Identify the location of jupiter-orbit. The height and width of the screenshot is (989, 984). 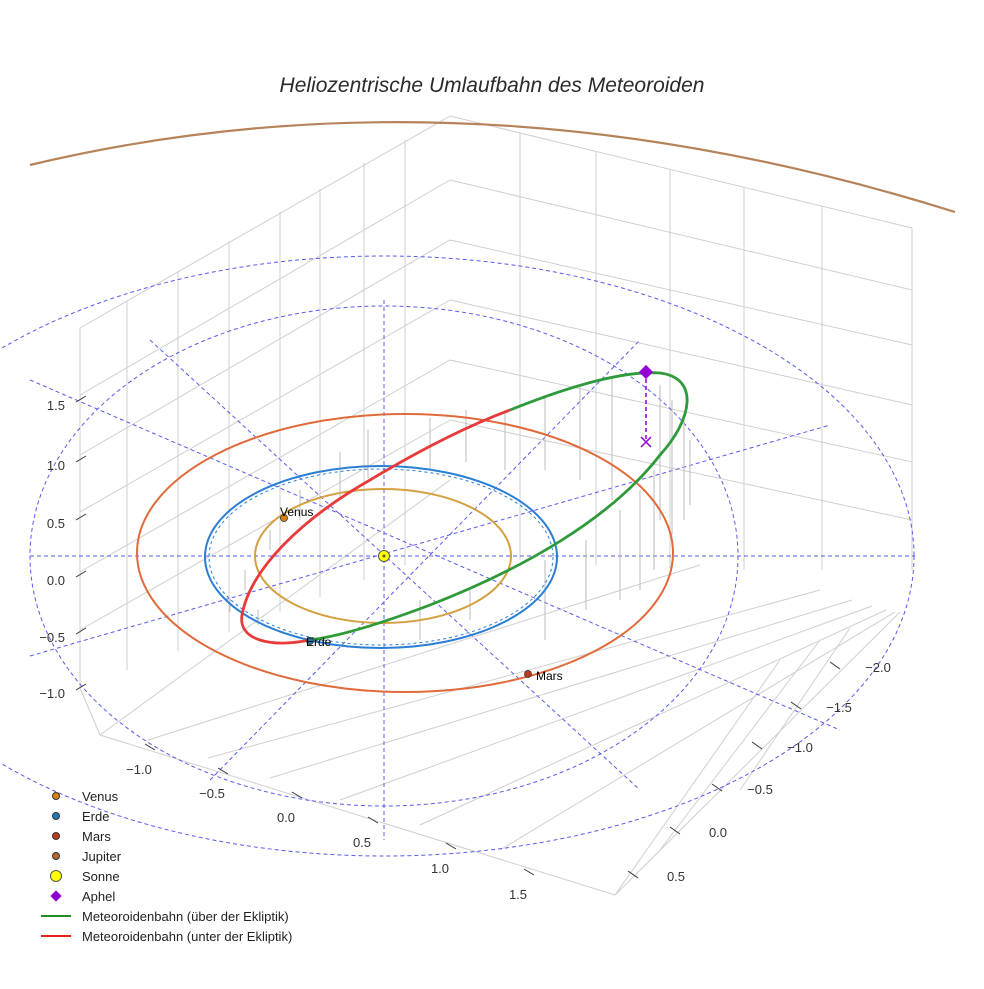
(492, 167).